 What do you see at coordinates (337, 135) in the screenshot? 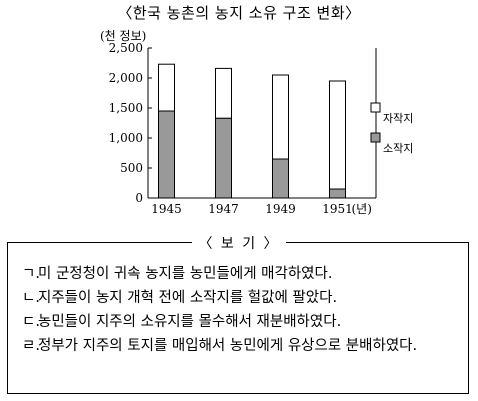
I see `bar-jajakji-1951` at bounding box center [337, 135].